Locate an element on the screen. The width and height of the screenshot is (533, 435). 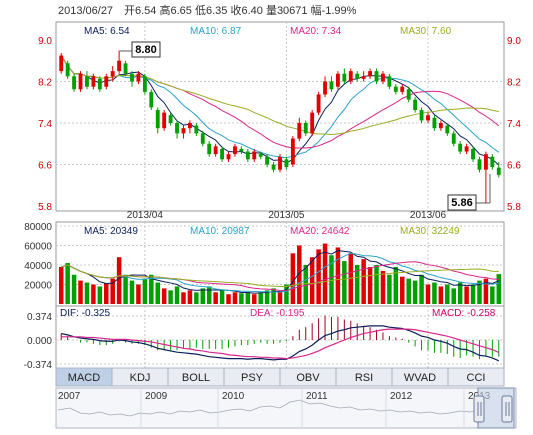
price-x-axis: 2013/04 2013/05 2013/06 is located at coordinates (287, 215).